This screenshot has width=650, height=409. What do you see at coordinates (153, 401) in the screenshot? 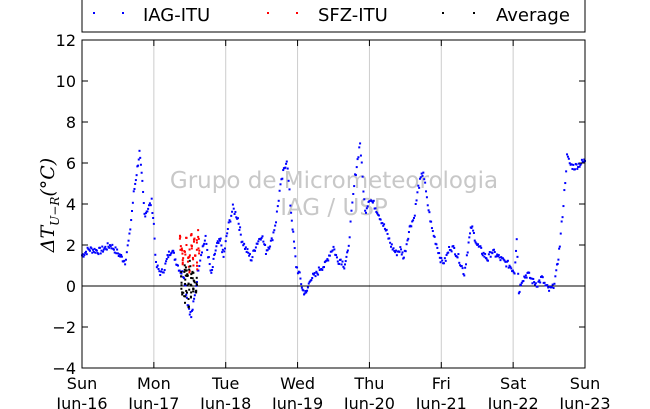
I see `x-tick-label-date: Jun-17` at bounding box center [153, 401].